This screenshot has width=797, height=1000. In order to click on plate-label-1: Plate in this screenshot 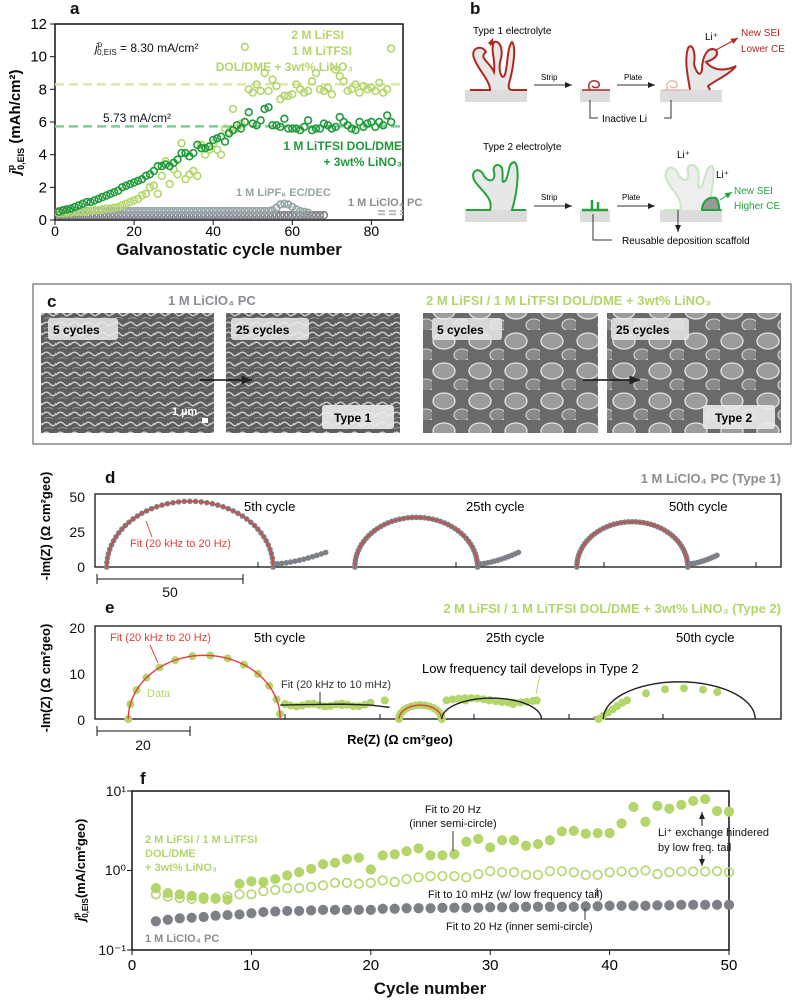, I will do `click(633, 77)`.